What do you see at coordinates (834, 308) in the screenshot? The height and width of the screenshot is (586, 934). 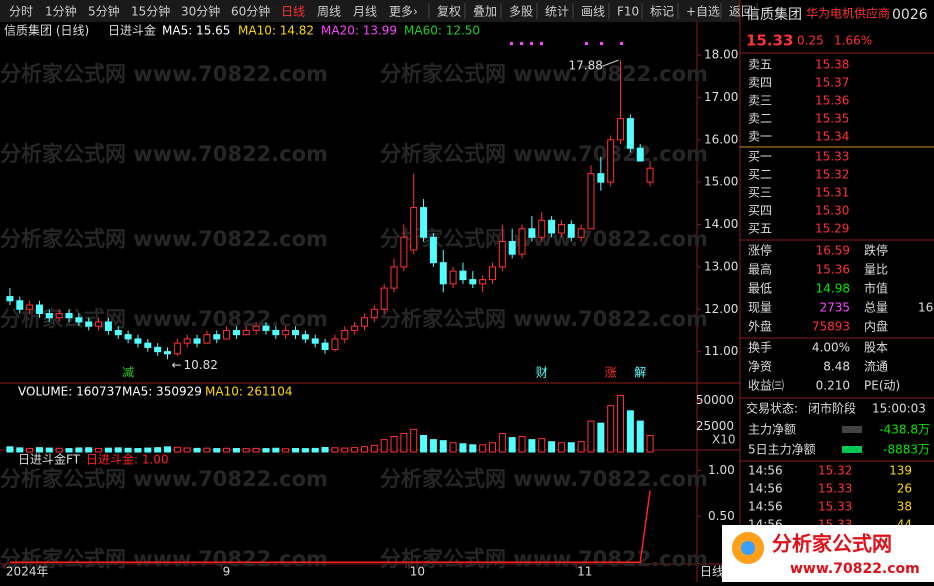 I see `stat-value: 2735` at bounding box center [834, 308].